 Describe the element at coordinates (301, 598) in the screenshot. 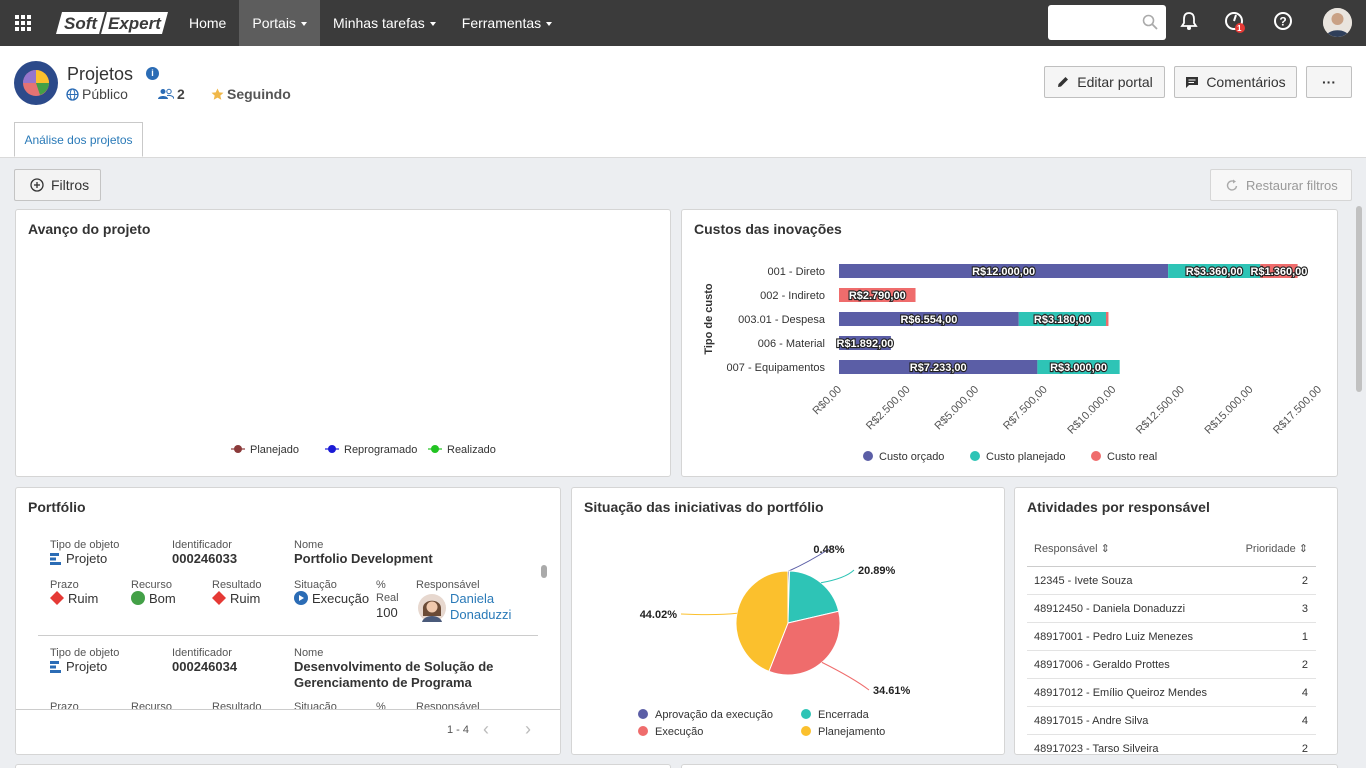

I see `play-circle-icon` at that location.